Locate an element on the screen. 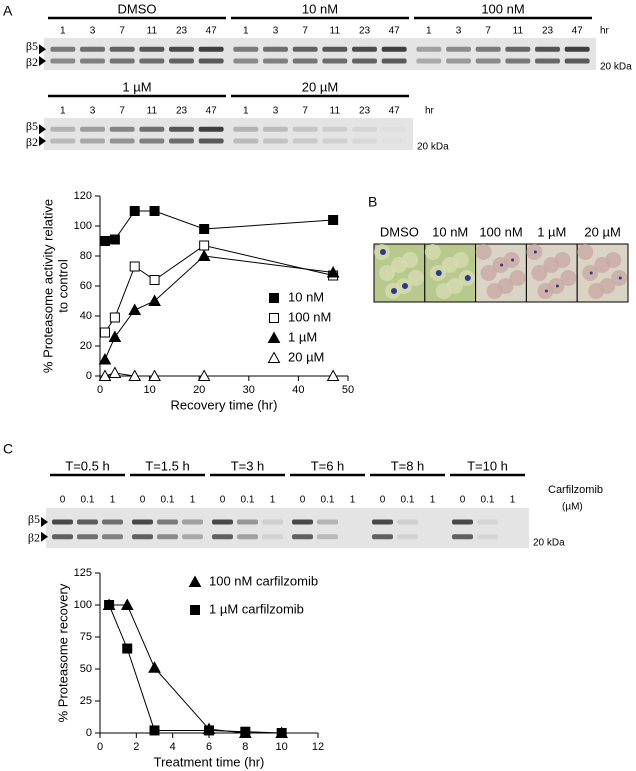  y-axis-label: to control is located at coordinates (62, 286).